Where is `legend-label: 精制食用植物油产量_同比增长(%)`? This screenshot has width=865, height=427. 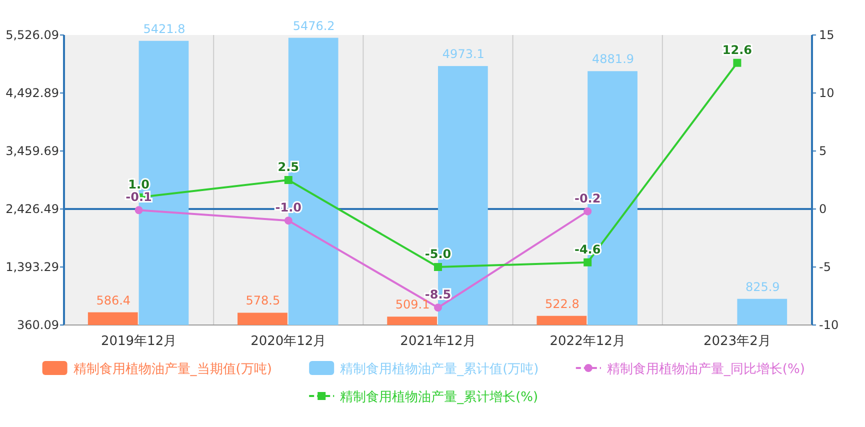
legend-label: 精制食用植物油产量_同比增长(%) is located at coordinates (705, 369).